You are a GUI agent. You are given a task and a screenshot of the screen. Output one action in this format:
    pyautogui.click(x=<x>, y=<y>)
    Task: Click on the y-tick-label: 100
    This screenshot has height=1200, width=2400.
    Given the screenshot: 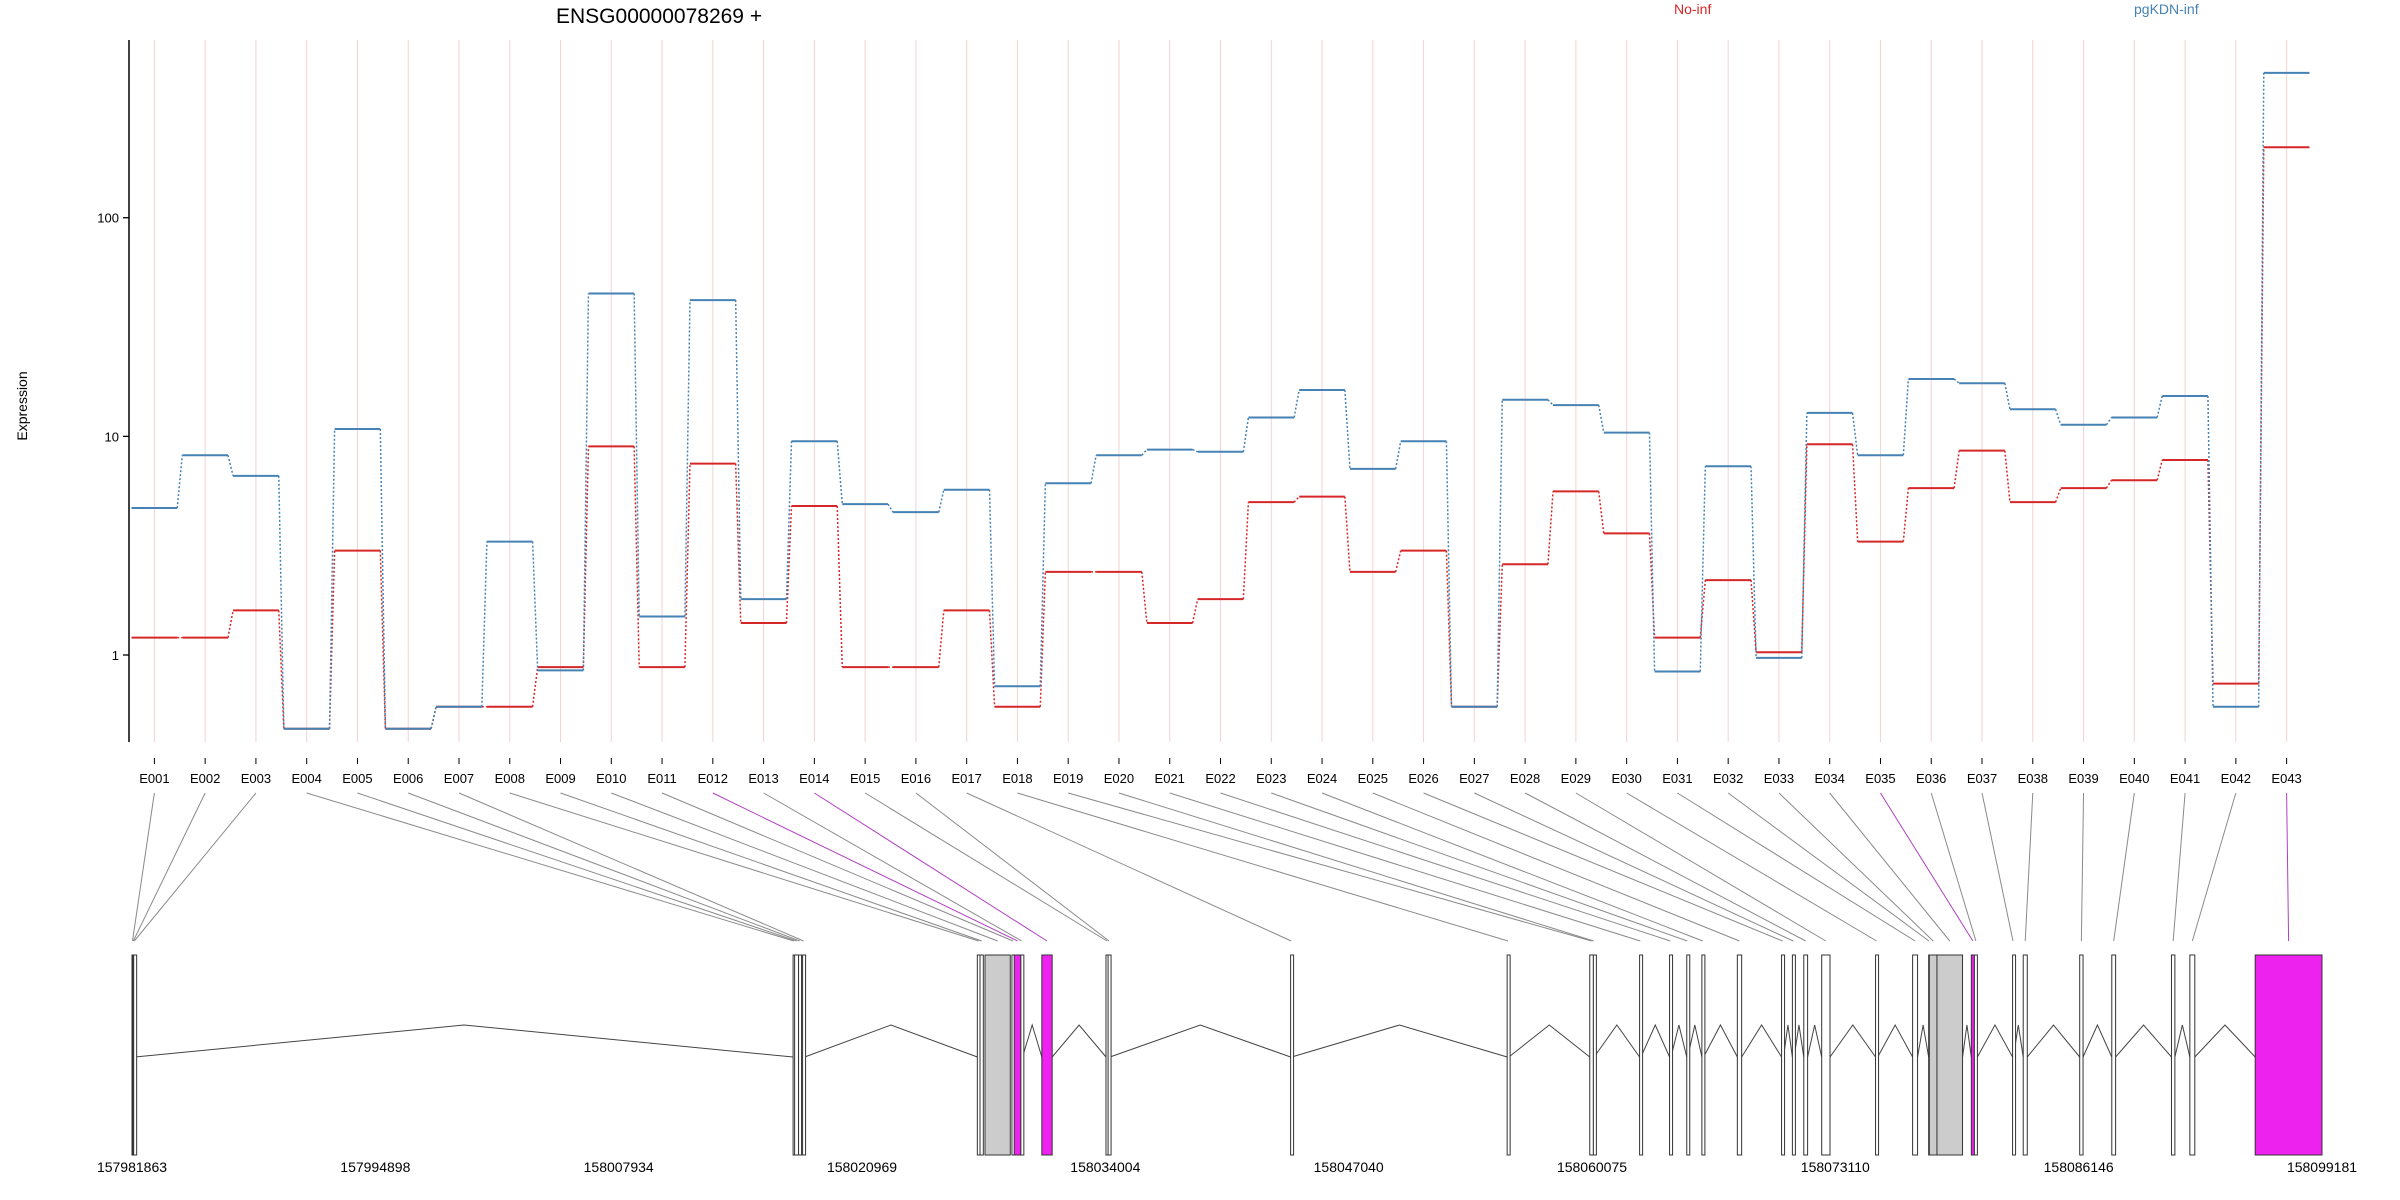 What is the action you would take?
    pyautogui.click(x=108, y=218)
    